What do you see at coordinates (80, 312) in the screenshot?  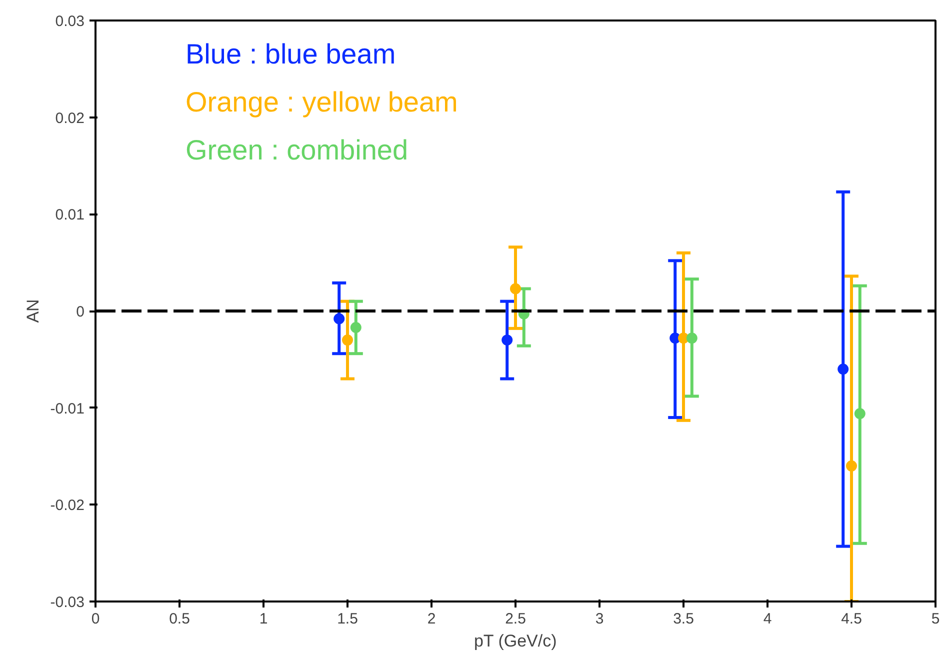 I see `y-tick-label: 0` at bounding box center [80, 312].